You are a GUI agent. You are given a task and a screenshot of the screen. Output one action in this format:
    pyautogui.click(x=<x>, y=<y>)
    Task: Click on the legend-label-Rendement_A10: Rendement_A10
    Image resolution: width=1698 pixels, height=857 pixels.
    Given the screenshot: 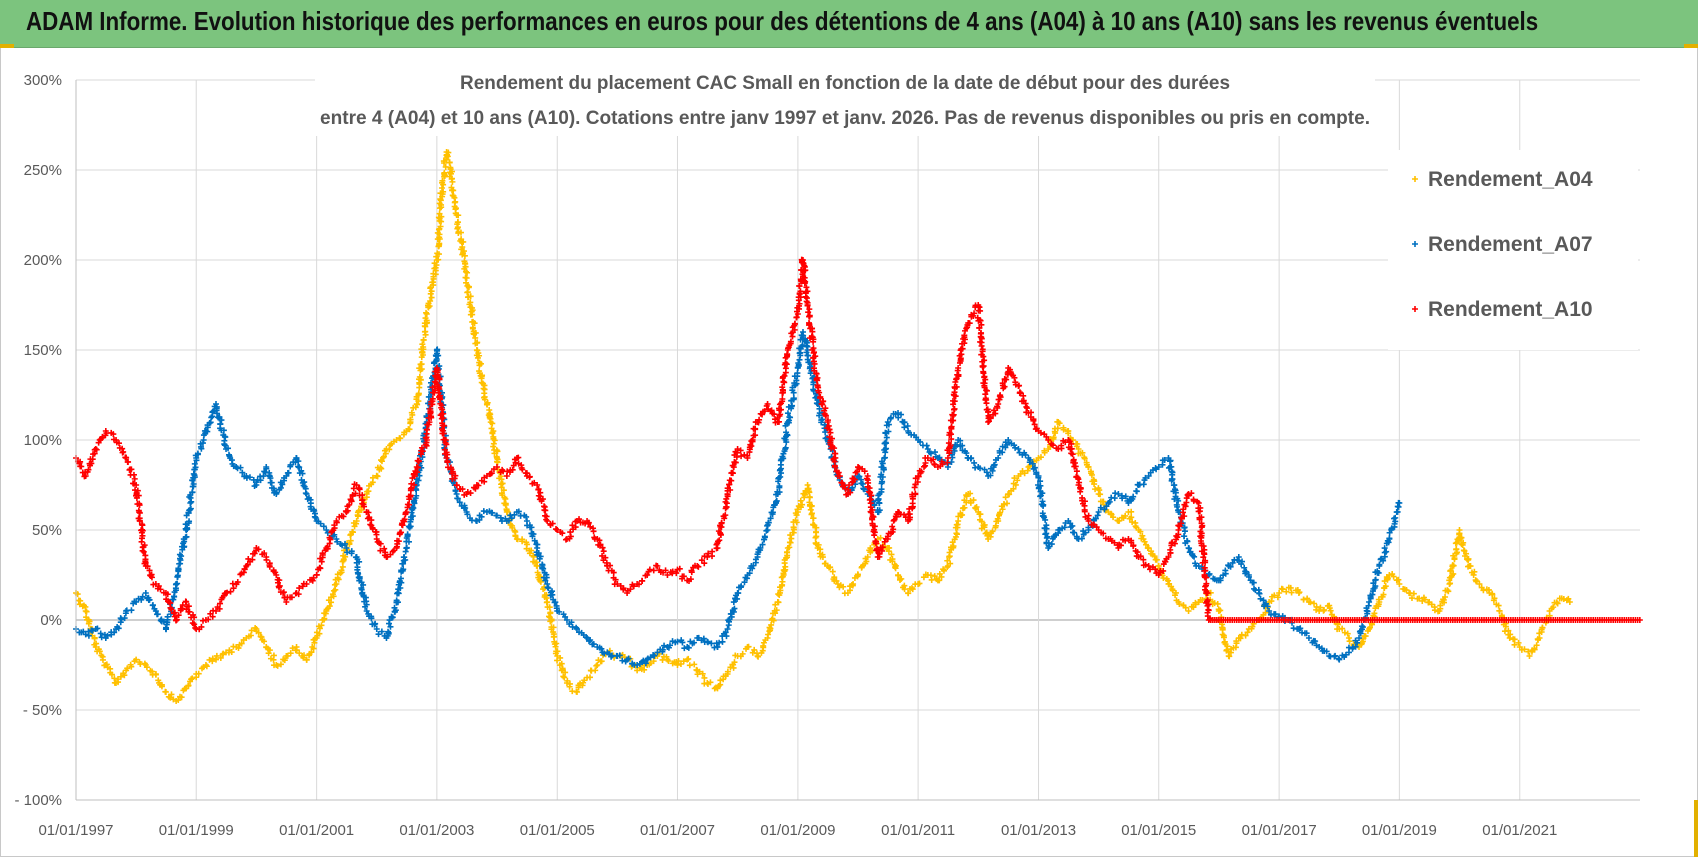 What is the action you would take?
    pyautogui.click(x=1510, y=309)
    